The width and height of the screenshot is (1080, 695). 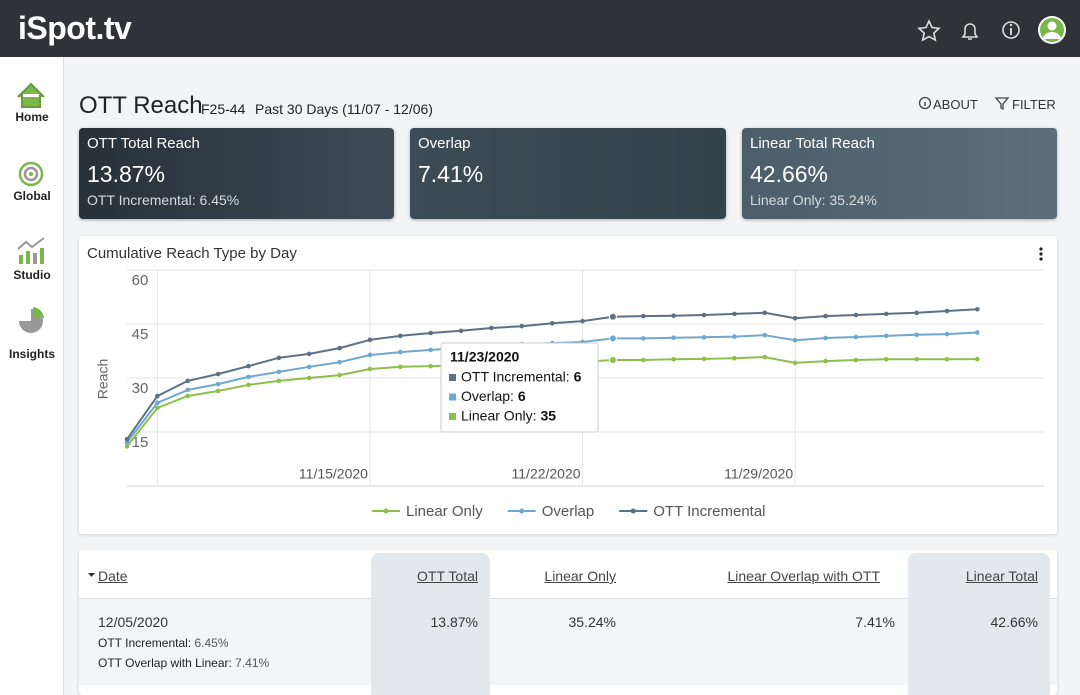 What do you see at coordinates (991, 30) in the screenshot?
I see `header-icons` at bounding box center [991, 30].